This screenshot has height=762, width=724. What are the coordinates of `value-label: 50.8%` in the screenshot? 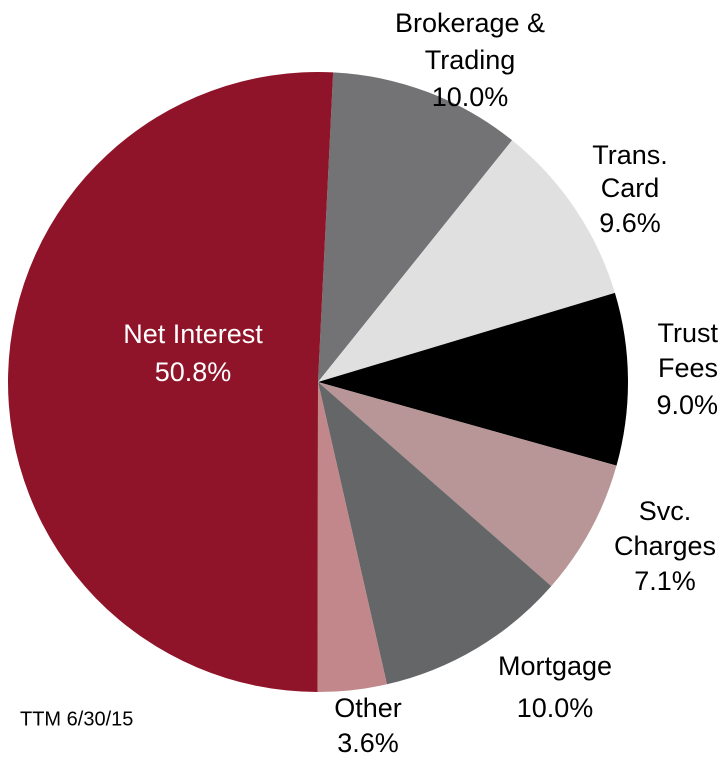 It's located at (193, 372).